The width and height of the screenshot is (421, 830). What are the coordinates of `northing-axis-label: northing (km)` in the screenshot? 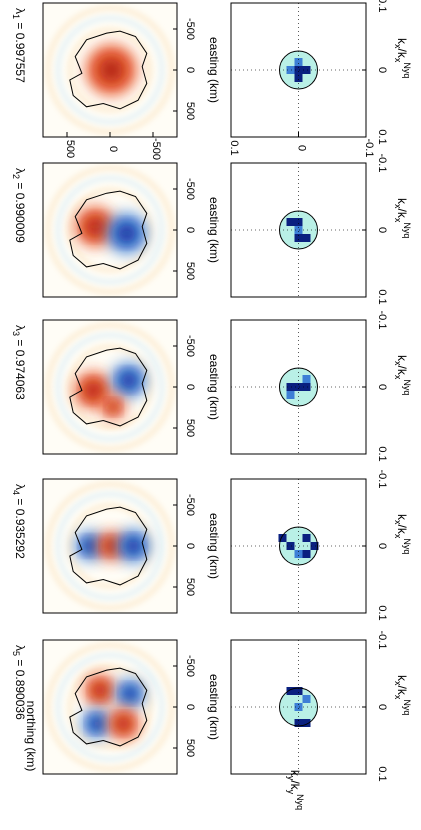 It's located at (31, 736).